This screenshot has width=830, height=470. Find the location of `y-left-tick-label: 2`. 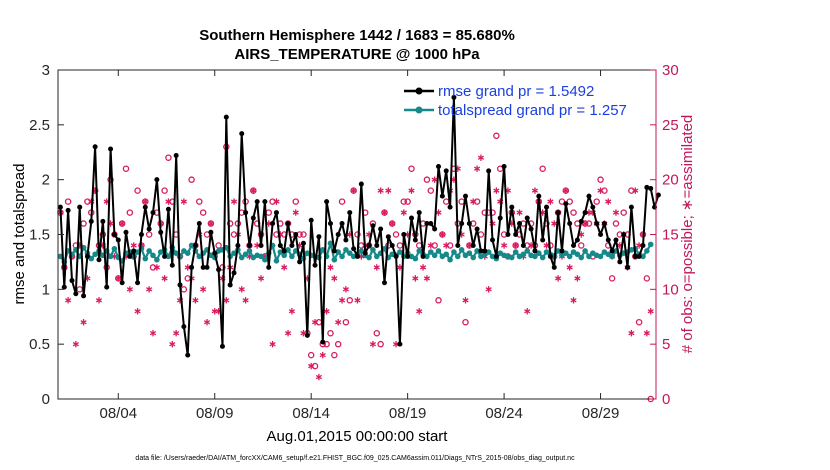

y-left-tick-label: 2 is located at coordinates (46, 180).